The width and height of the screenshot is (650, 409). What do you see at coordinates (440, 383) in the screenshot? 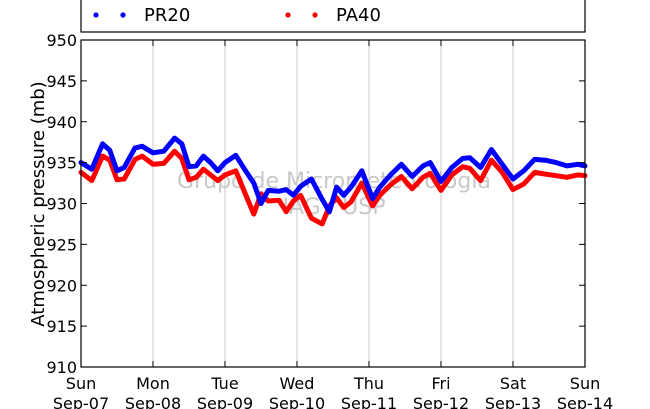
I see `x-tick-label-day: Fri` at bounding box center [440, 383].